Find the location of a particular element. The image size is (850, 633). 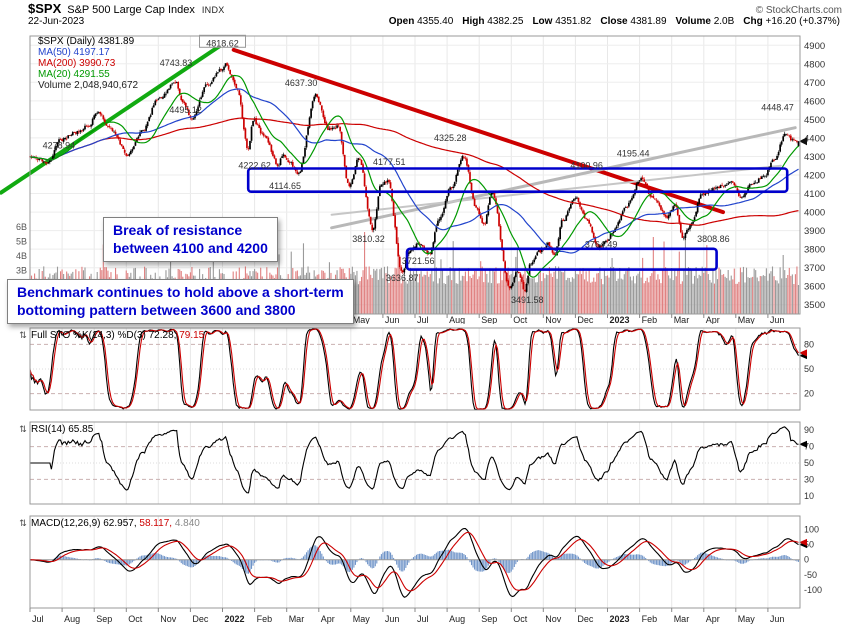

svg-text: 4637.30 is located at coordinates (301, 83).